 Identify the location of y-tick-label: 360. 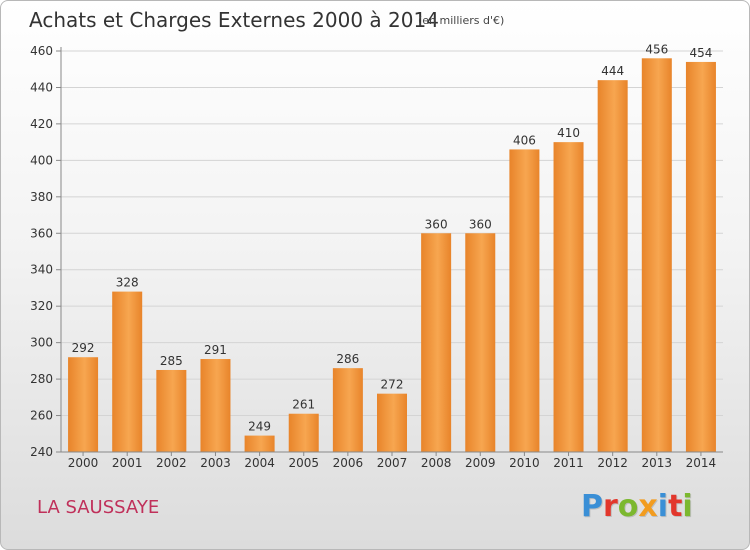
(41, 233).